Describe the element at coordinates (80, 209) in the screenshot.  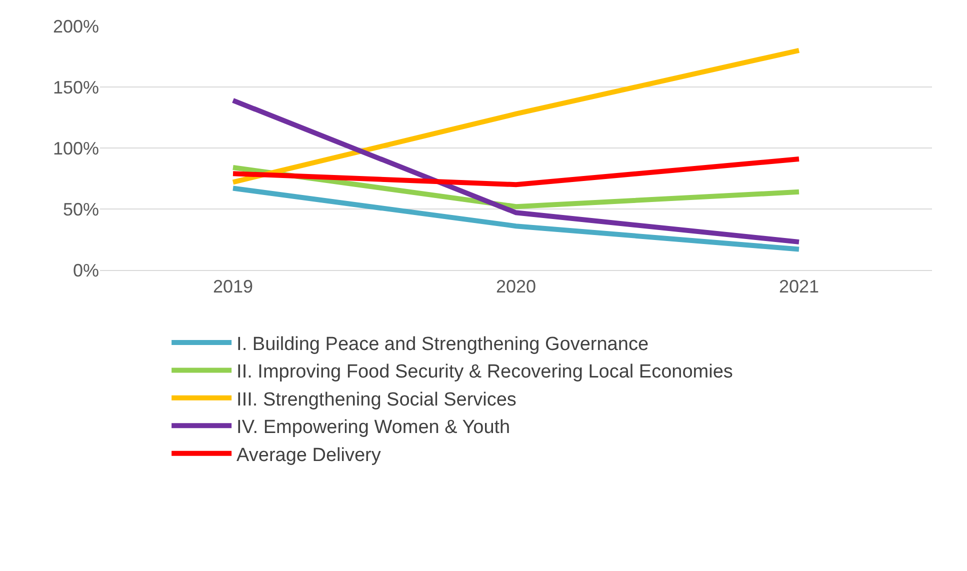
I see `y-tick-label: 50%` at that location.